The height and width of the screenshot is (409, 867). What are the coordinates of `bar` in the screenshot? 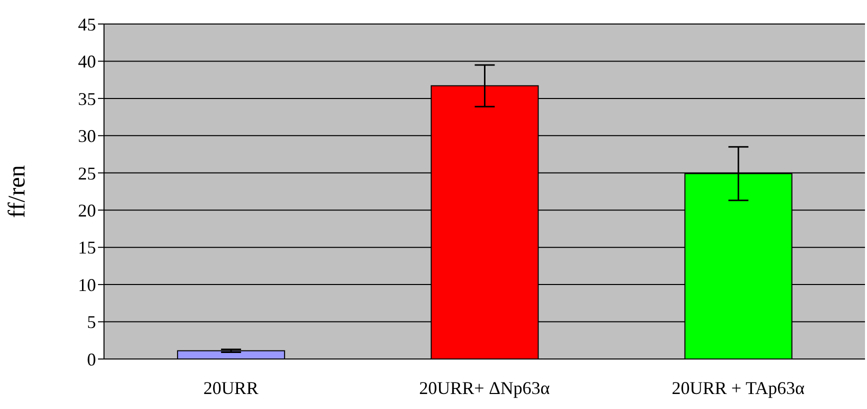 It's located at (231, 354).